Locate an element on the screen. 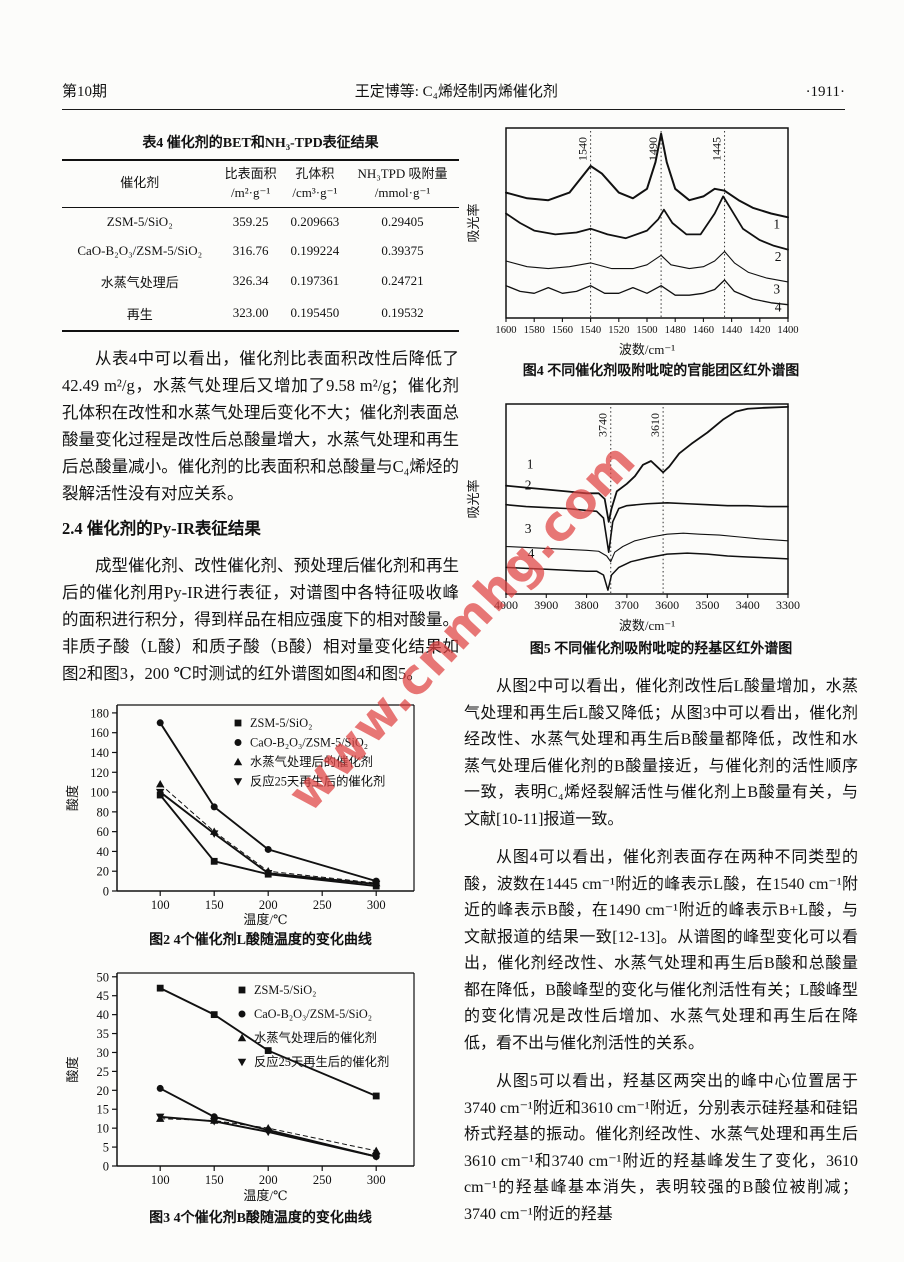 This screenshot has height=1262, width=904. svg-text: 140 is located at coordinates (99, 753).